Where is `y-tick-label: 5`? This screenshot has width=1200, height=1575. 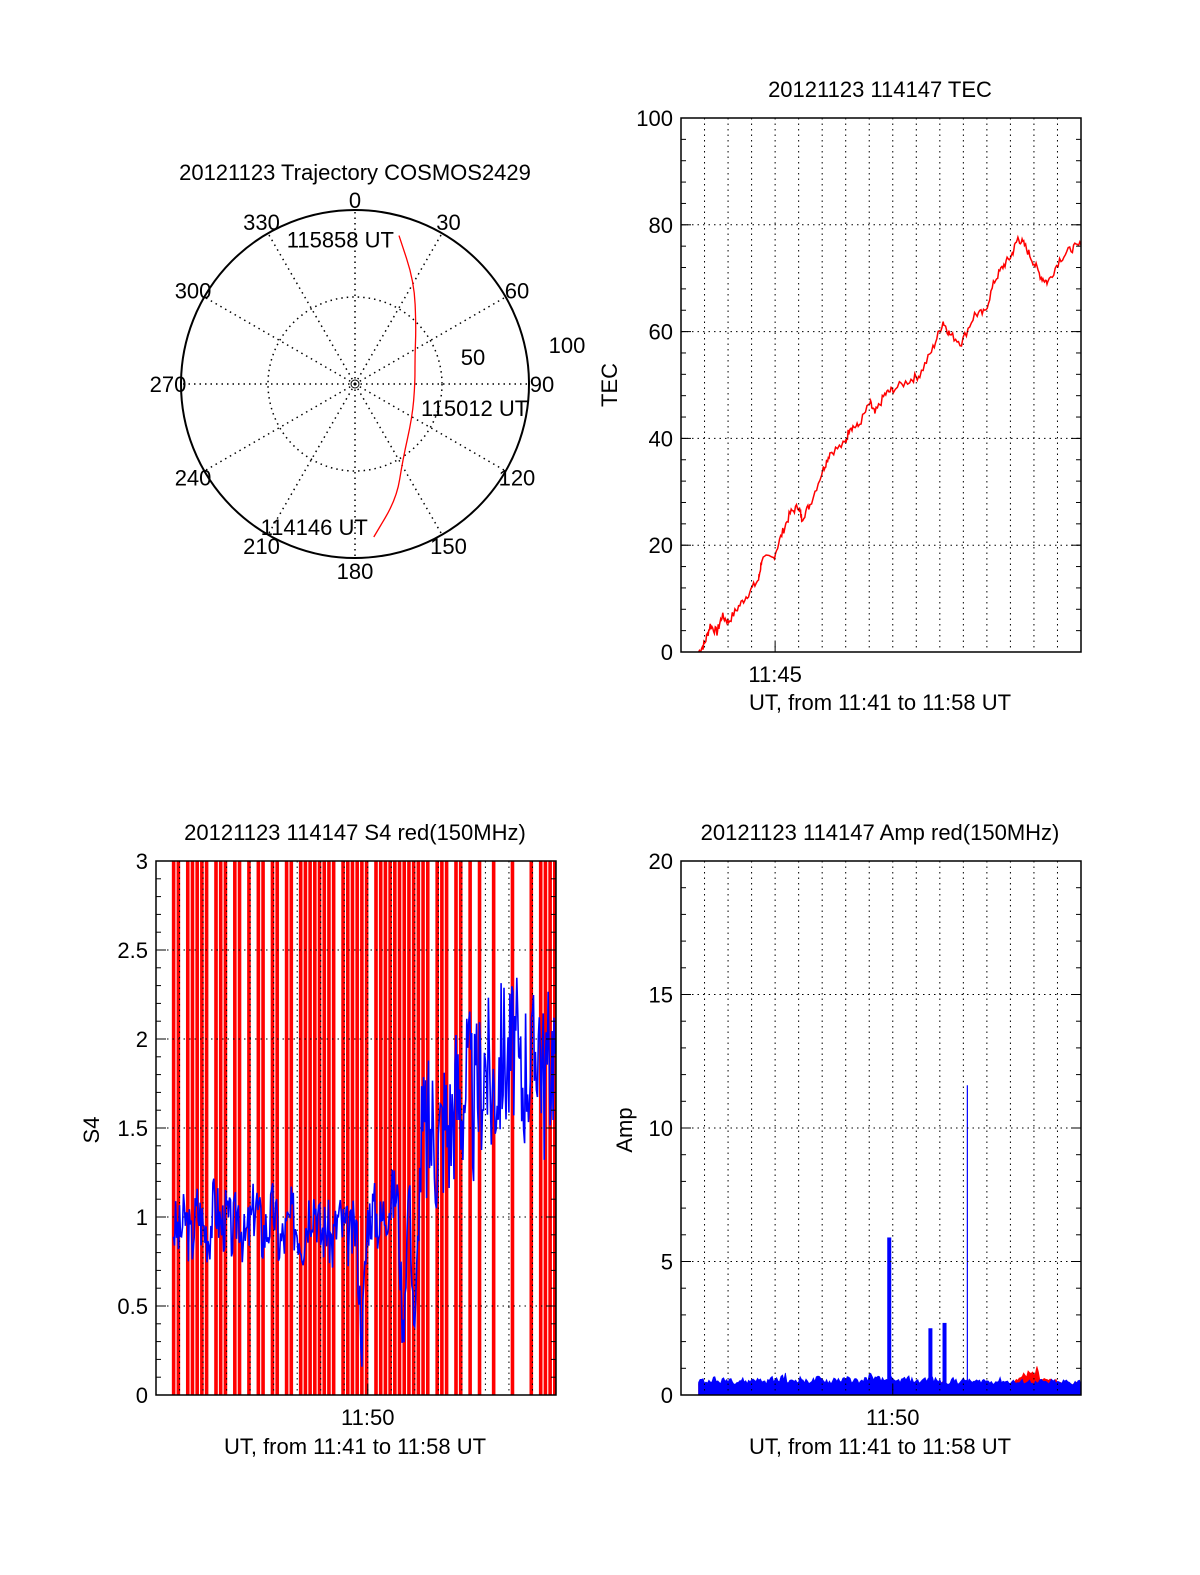
y-tick-label: 5 is located at coordinates (667, 1262).